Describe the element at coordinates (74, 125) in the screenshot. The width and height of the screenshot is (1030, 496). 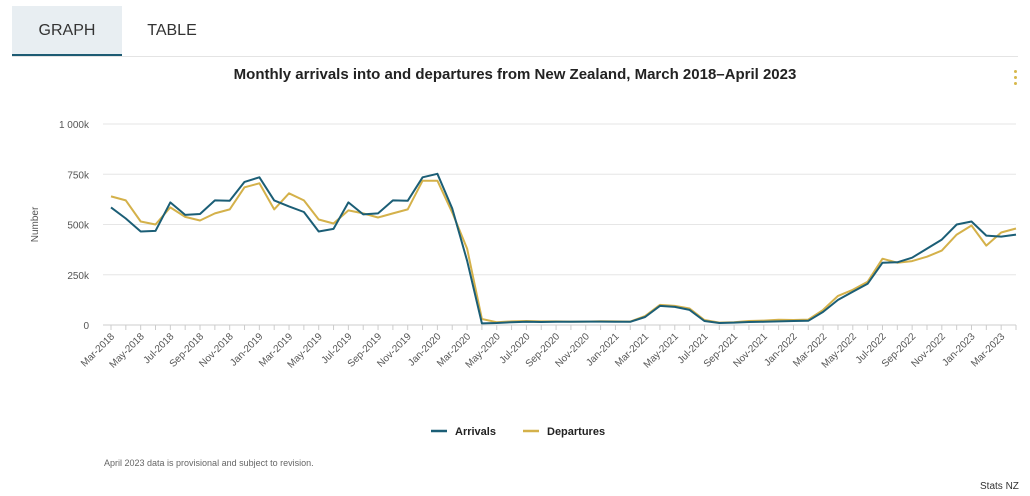
I see `y-tick-label: 1 000k` at that location.